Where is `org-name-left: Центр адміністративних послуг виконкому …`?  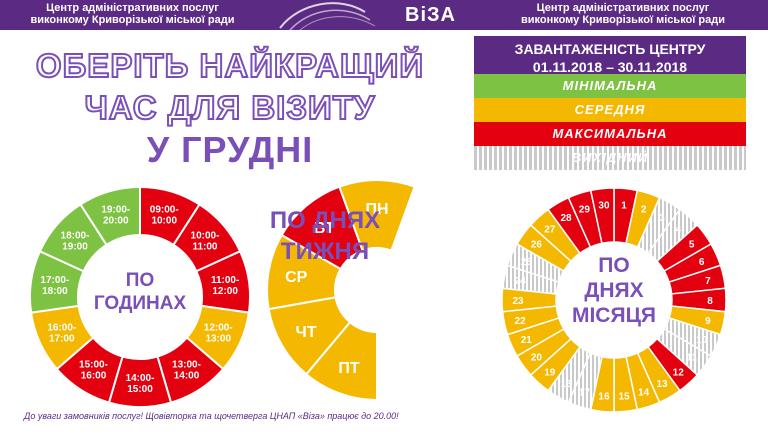 org-name-left: Центр адміністративних послуг виконкому … is located at coordinates (132, 14).